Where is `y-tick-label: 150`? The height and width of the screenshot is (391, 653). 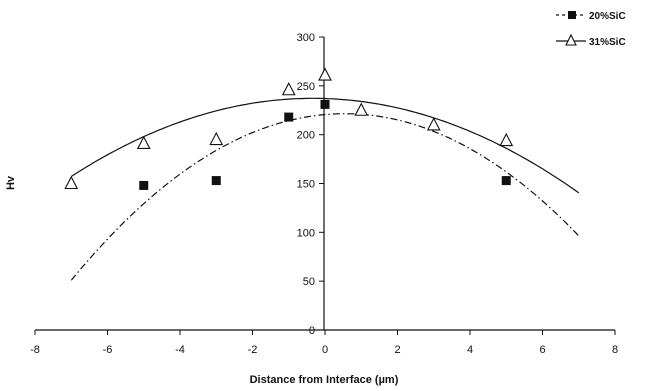
y-tick-label: 150 is located at coordinates (306, 185).